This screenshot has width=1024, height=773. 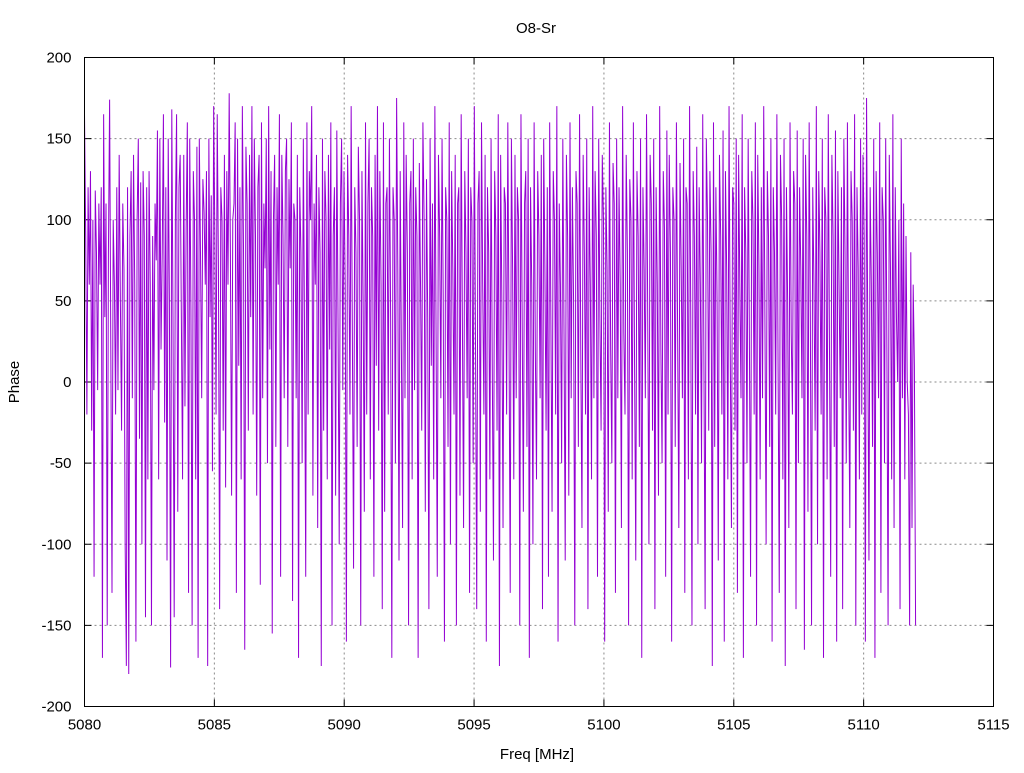 I want to click on y-tick-label: 200, so click(x=58, y=58).